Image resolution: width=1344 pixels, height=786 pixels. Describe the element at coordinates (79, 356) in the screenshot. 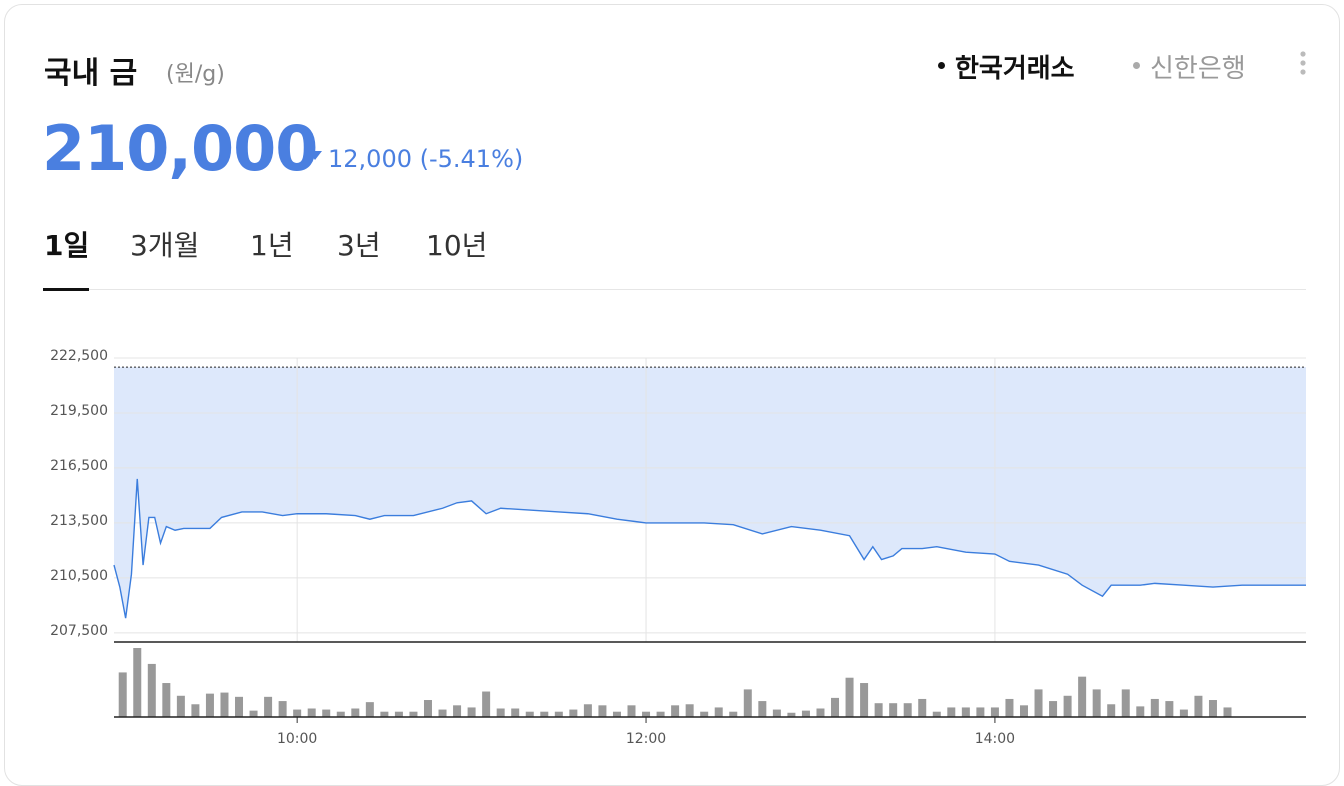

I see `y-tick-label: 222,500` at that location.